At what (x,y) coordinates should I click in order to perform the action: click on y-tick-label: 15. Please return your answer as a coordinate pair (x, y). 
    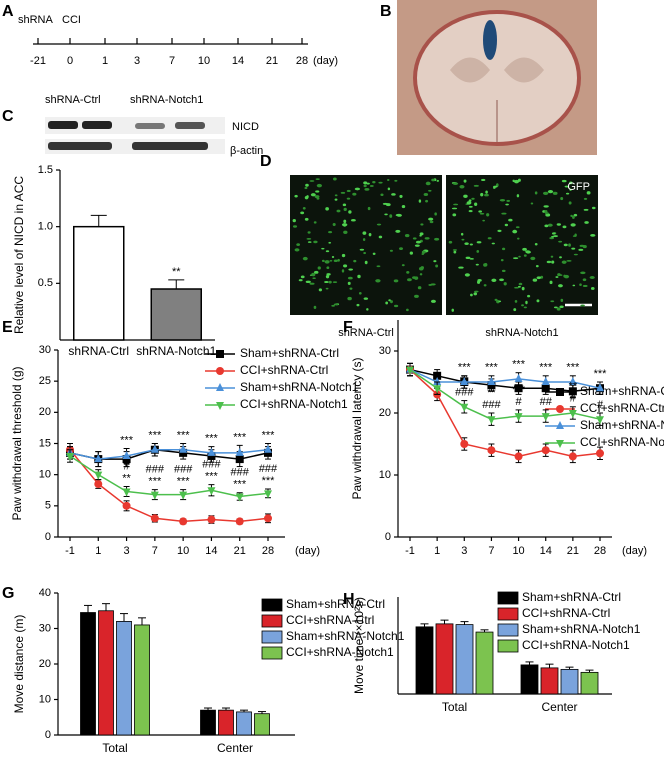
    Looking at the image, I should click on (45, 443).